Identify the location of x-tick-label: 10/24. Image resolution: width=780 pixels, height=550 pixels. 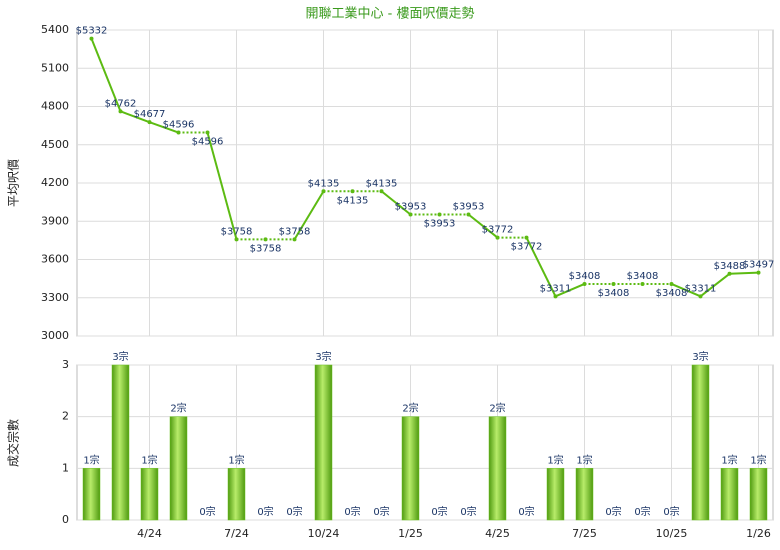
(324, 533).